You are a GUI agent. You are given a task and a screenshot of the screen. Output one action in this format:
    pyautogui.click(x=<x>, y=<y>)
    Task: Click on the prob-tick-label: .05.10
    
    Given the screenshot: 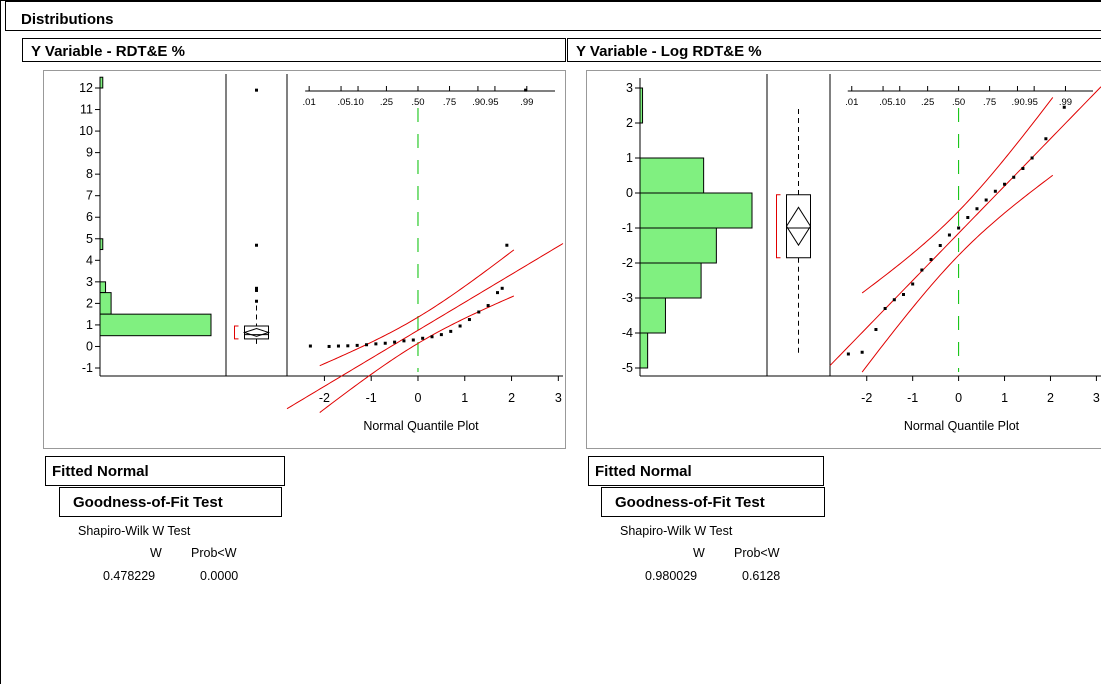 What is the action you would take?
    pyautogui.click(x=350, y=102)
    